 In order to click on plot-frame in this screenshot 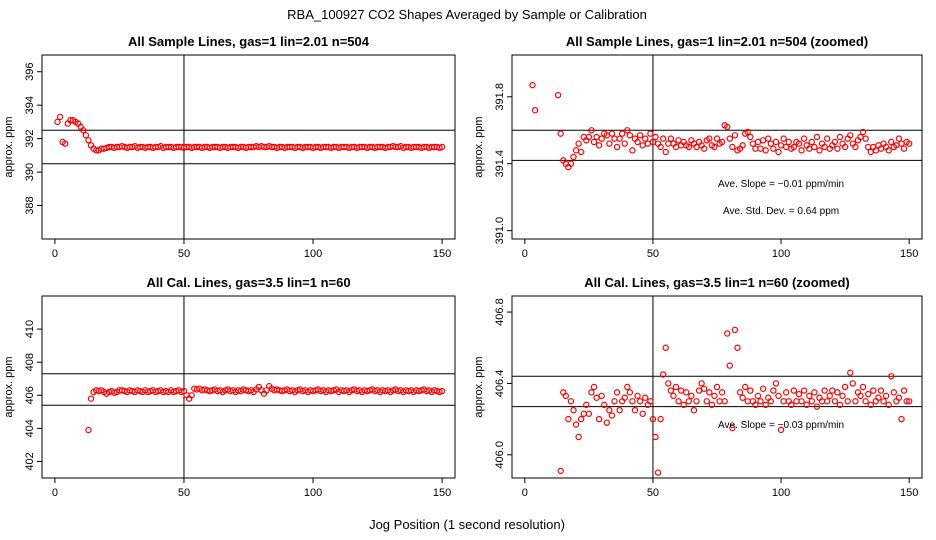, I will do `click(717, 387)`.